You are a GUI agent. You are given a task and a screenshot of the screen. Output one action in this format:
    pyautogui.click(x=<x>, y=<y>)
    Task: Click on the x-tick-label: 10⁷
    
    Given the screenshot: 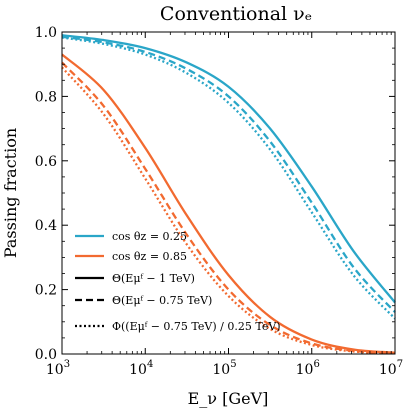 What is the action you would take?
    pyautogui.click(x=391, y=368)
    